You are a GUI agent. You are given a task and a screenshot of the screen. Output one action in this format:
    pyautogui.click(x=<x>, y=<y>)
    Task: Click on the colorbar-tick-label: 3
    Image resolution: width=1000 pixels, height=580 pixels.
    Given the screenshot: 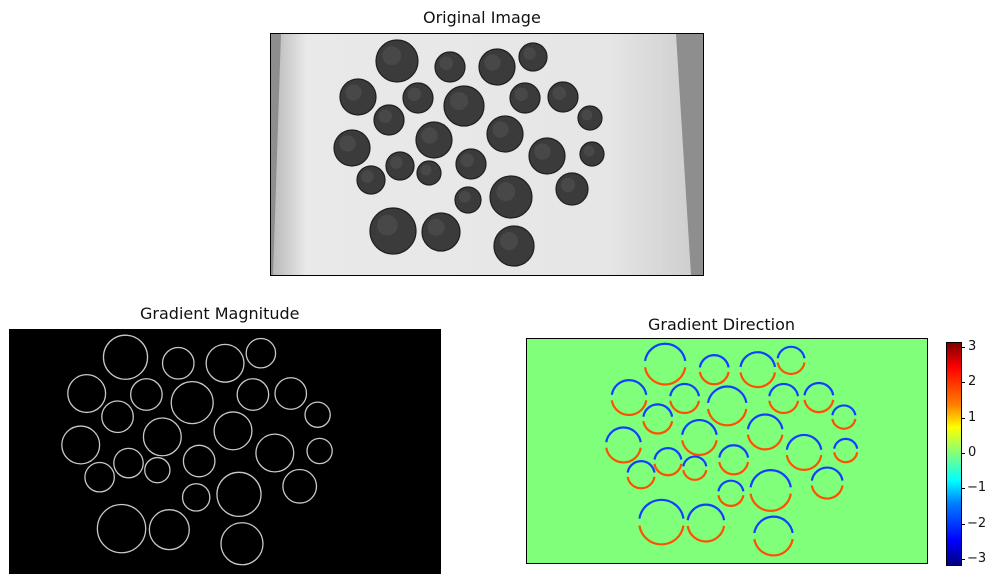 What is the action you would take?
    pyautogui.click(x=972, y=346)
    